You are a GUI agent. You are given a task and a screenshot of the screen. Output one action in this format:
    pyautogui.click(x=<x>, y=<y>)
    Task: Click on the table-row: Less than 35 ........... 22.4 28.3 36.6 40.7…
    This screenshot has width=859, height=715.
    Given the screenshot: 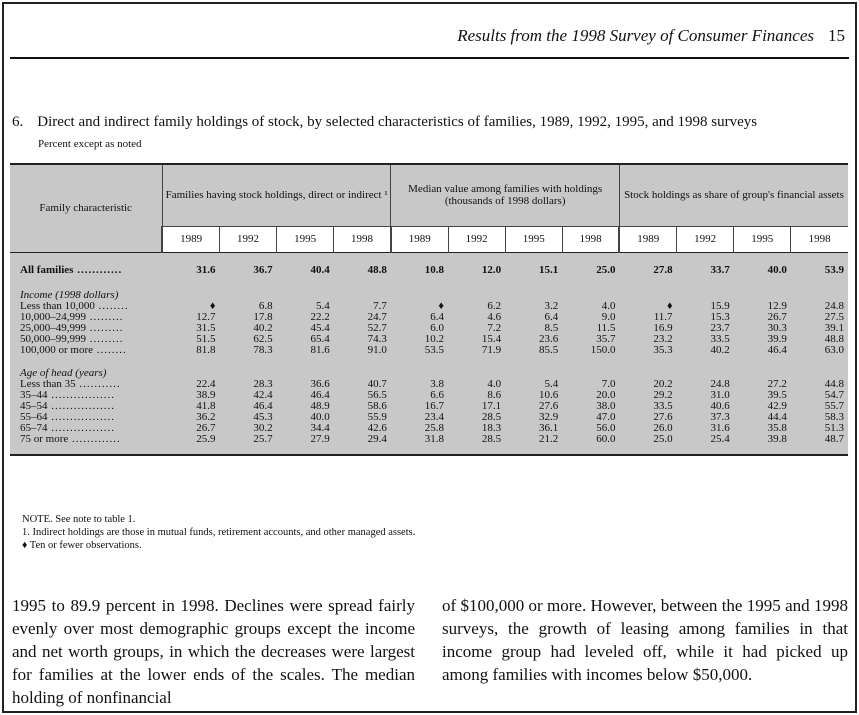 What is the action you would take?
    pyautogui.click(x=429, y=384)
    